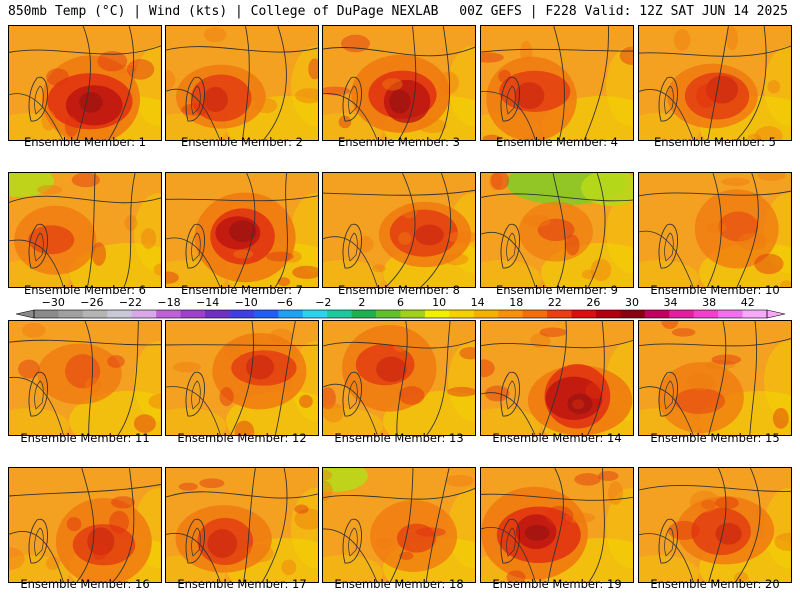 This screenshot has width=800, height=600. Describe the element at coordinates (557, 142) in the screenshot. I see `ensemble-member-label: Ensemble Member: 4` at that location.